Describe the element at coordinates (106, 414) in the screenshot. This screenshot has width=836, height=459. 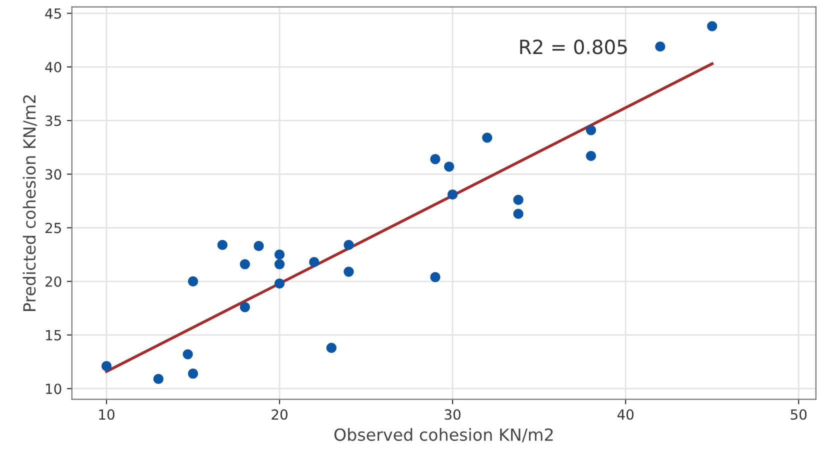
I see `x-tick-label: 10` at that location.